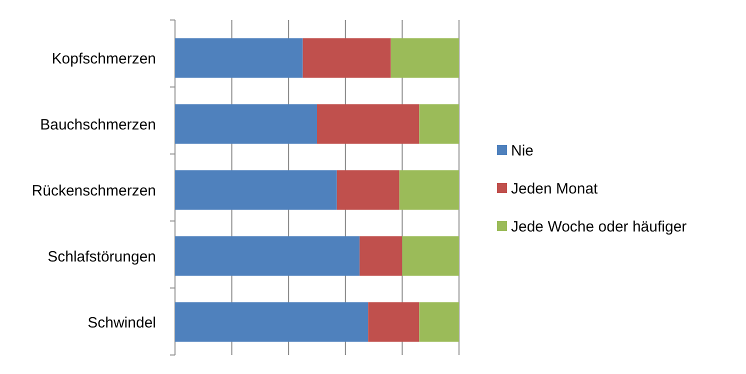  I want to click on legend-label: Jede Woche oder häufiger, so click(599, 227).